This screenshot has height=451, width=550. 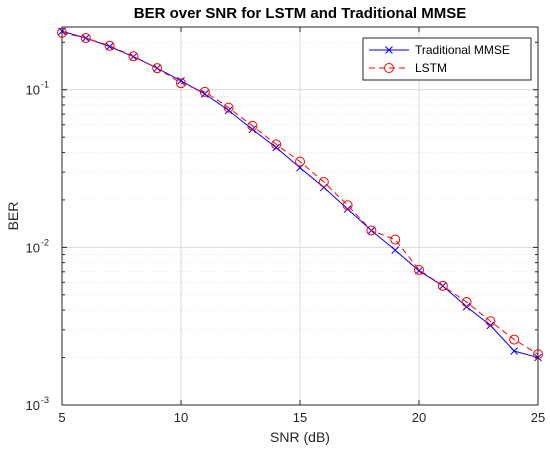 I want to click on legend-item: LSTM, so click(x=408, y=68).